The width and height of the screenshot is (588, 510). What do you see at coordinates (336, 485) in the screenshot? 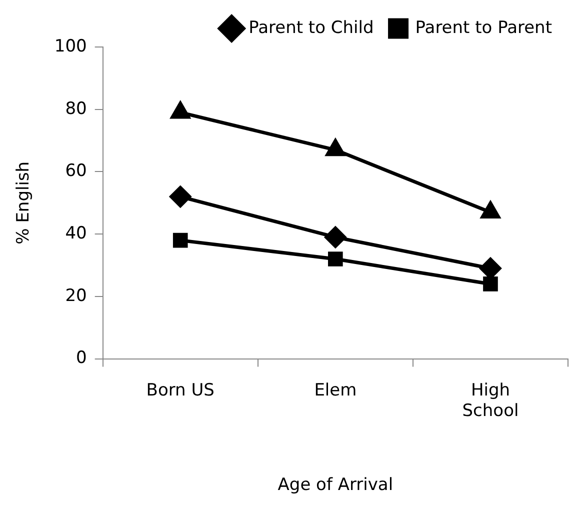
I see `x-axis-title: Age of Arrival` at bounding box center [336, 485].